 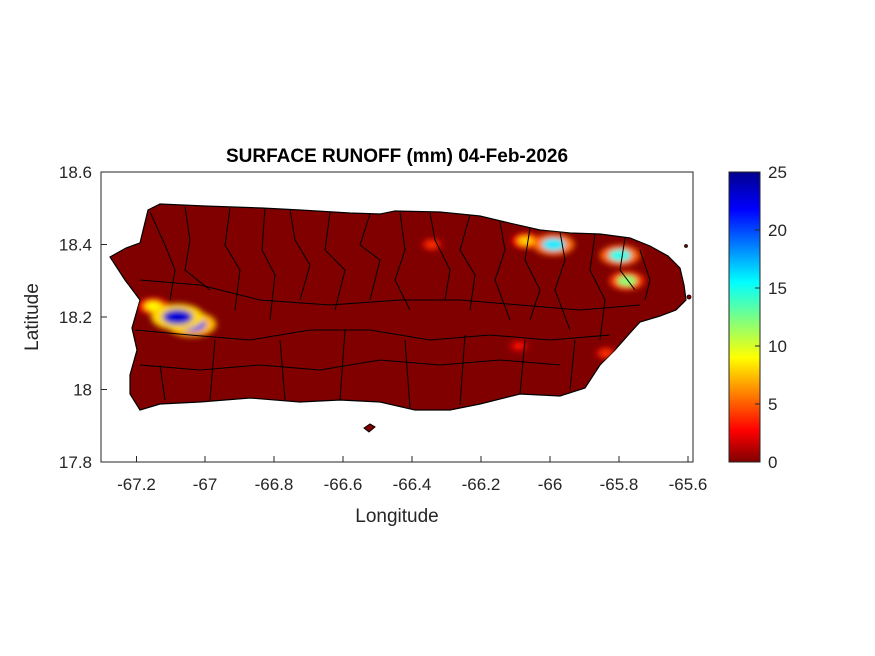 I want to click on y-tick-label: 18.6, so click(x=75, y=172).